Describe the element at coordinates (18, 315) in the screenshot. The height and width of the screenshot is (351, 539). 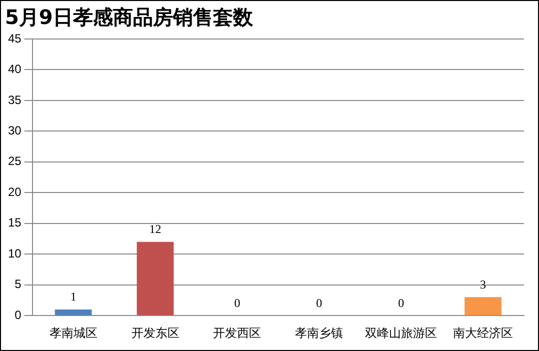
I see `y-tick-label: 0` at that location.